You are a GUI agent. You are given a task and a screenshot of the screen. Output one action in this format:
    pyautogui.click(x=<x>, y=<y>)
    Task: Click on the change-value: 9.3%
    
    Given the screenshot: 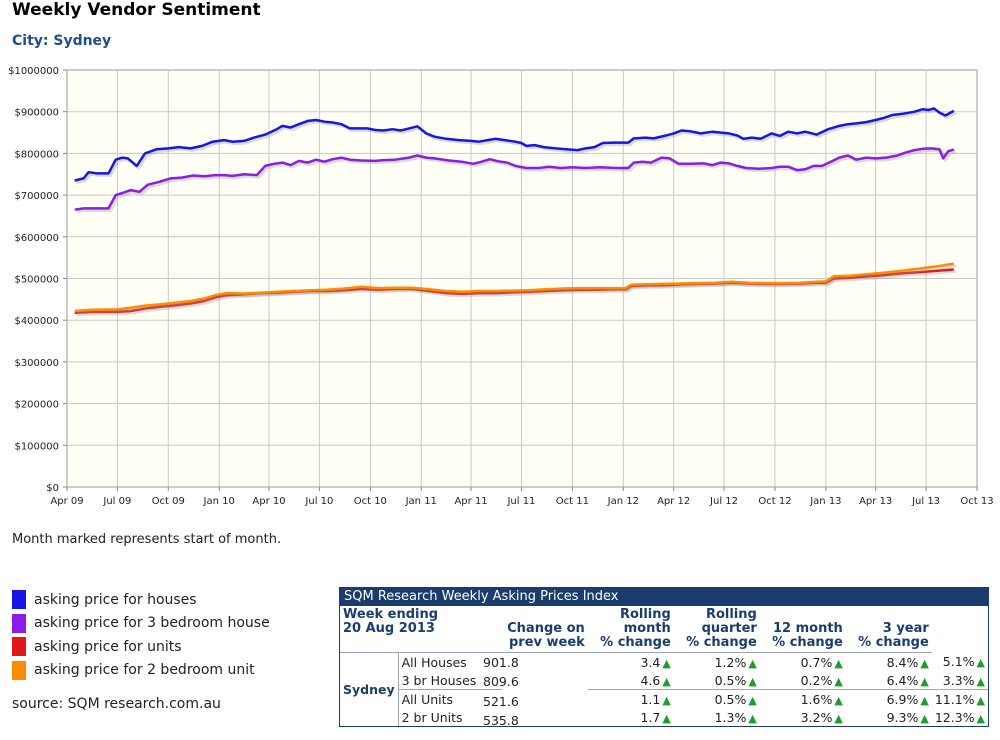 What is the action you would take?
    pyautogui.click(x=902, y=717)
    